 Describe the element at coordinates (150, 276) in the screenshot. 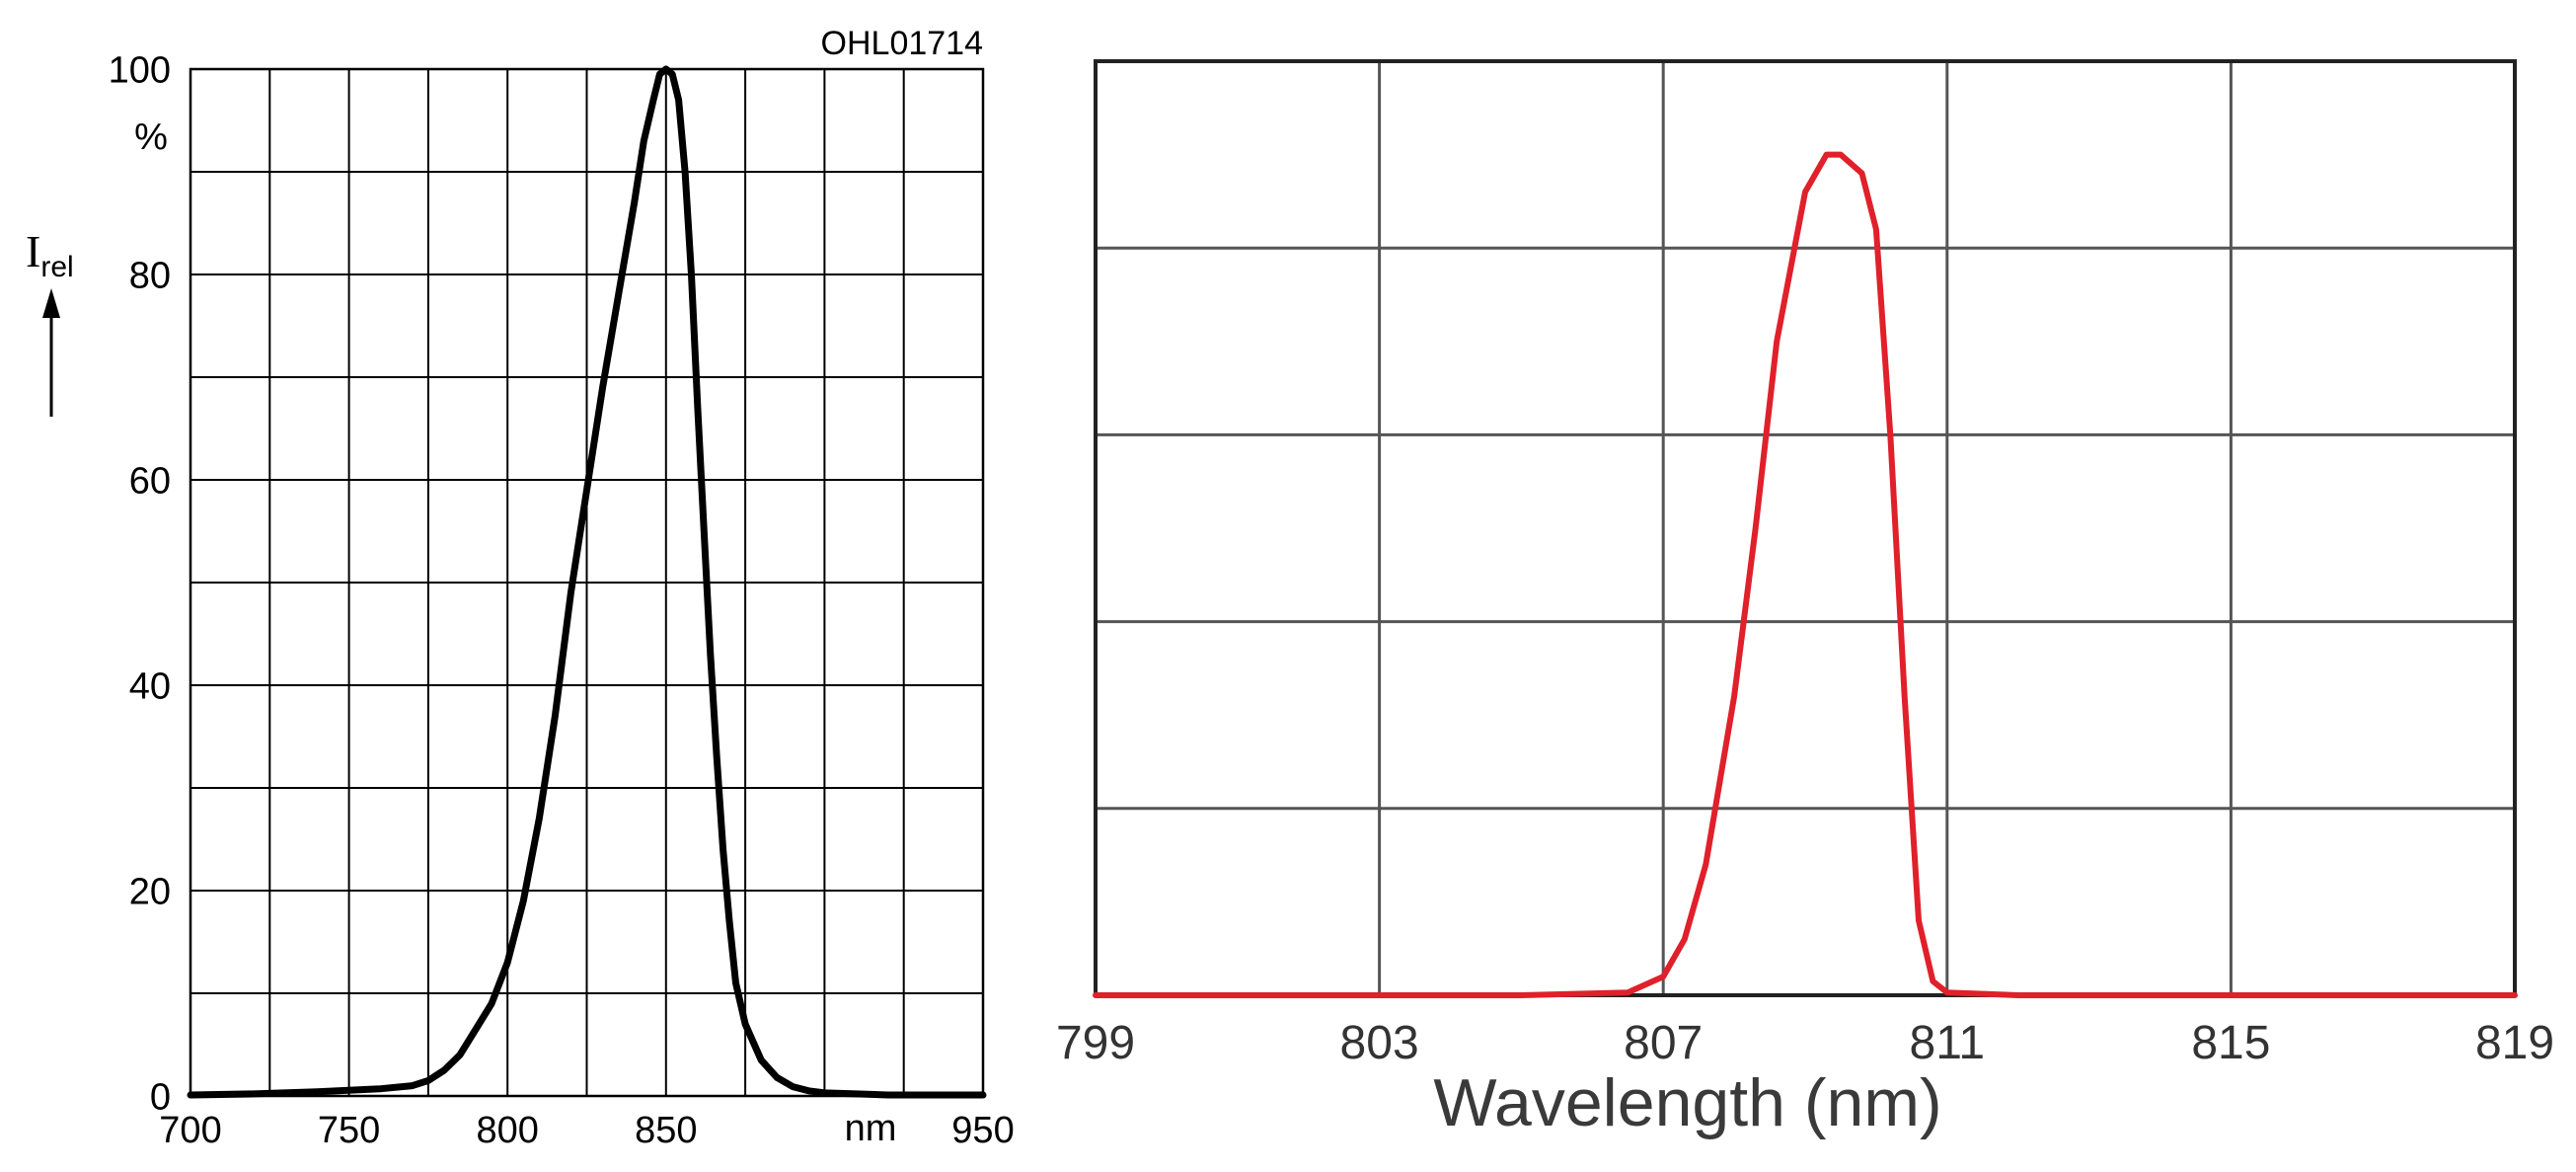

I see `y-tick-label: 80` at that location.